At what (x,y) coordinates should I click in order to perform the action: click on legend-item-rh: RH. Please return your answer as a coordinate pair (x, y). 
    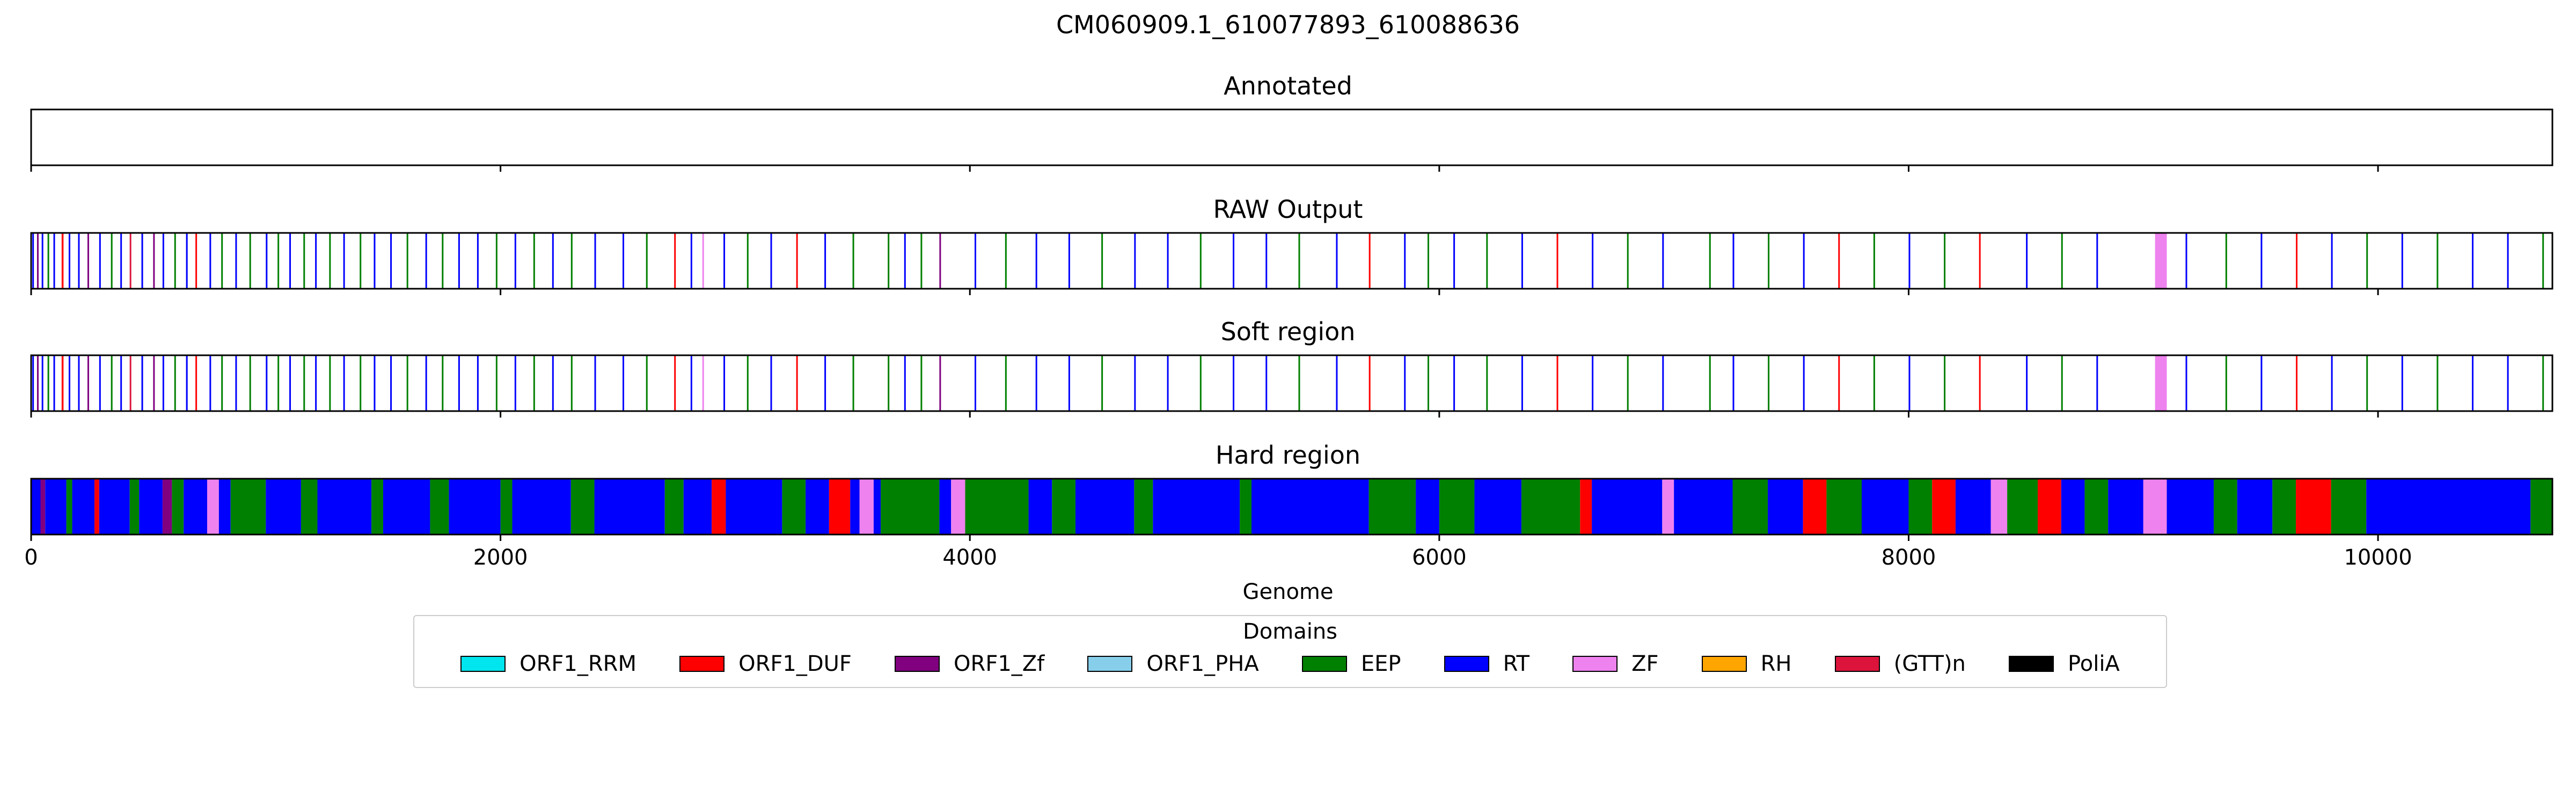
    Looking at the image, I should click on (1746, 664).